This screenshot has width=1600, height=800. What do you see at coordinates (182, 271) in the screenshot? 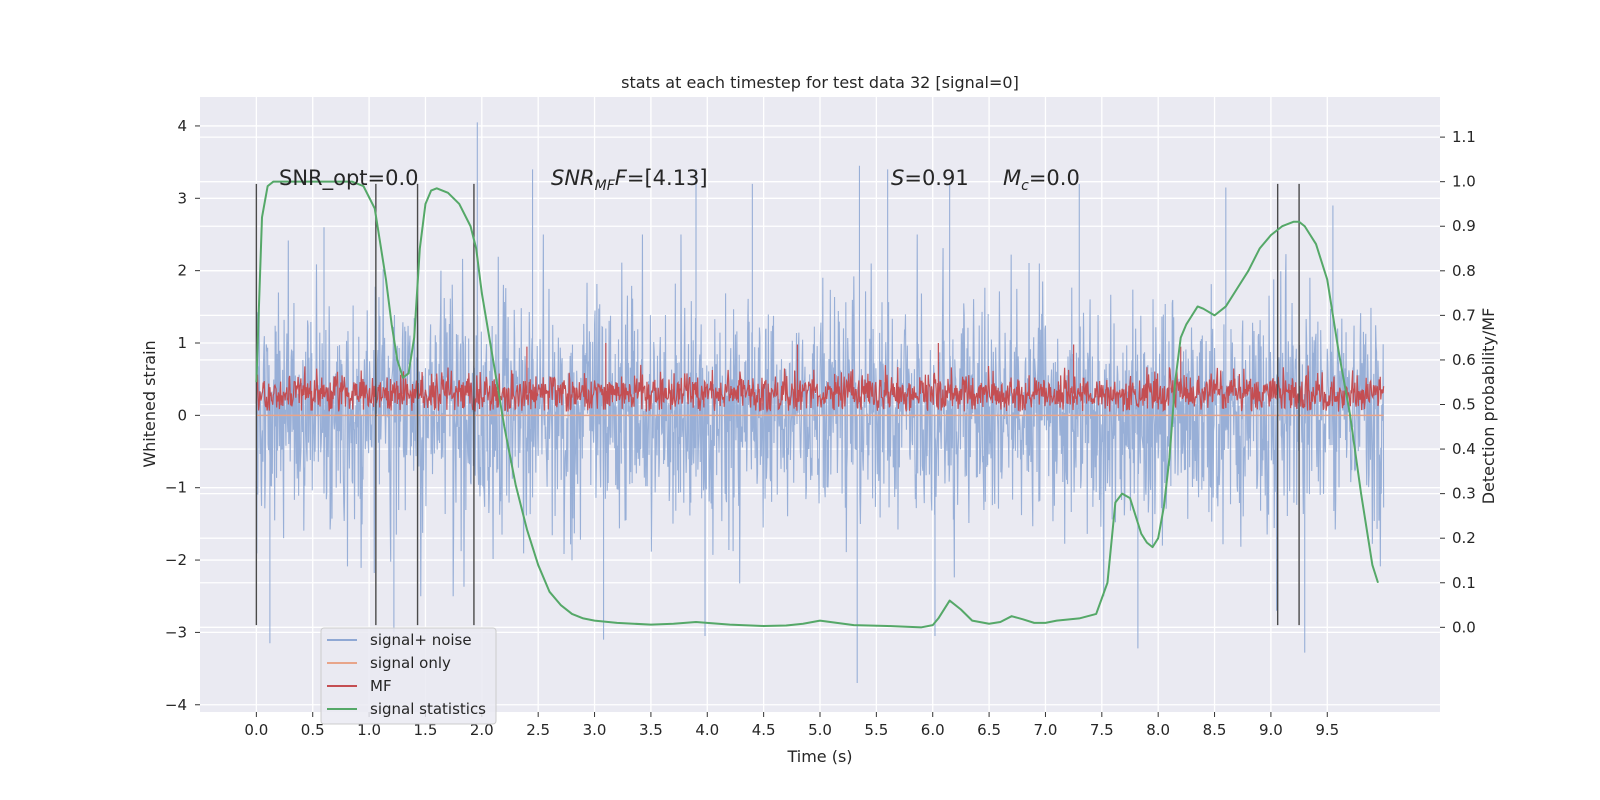
I see `y-left-tick-label-2: 2` at bounding box center [182, 271].